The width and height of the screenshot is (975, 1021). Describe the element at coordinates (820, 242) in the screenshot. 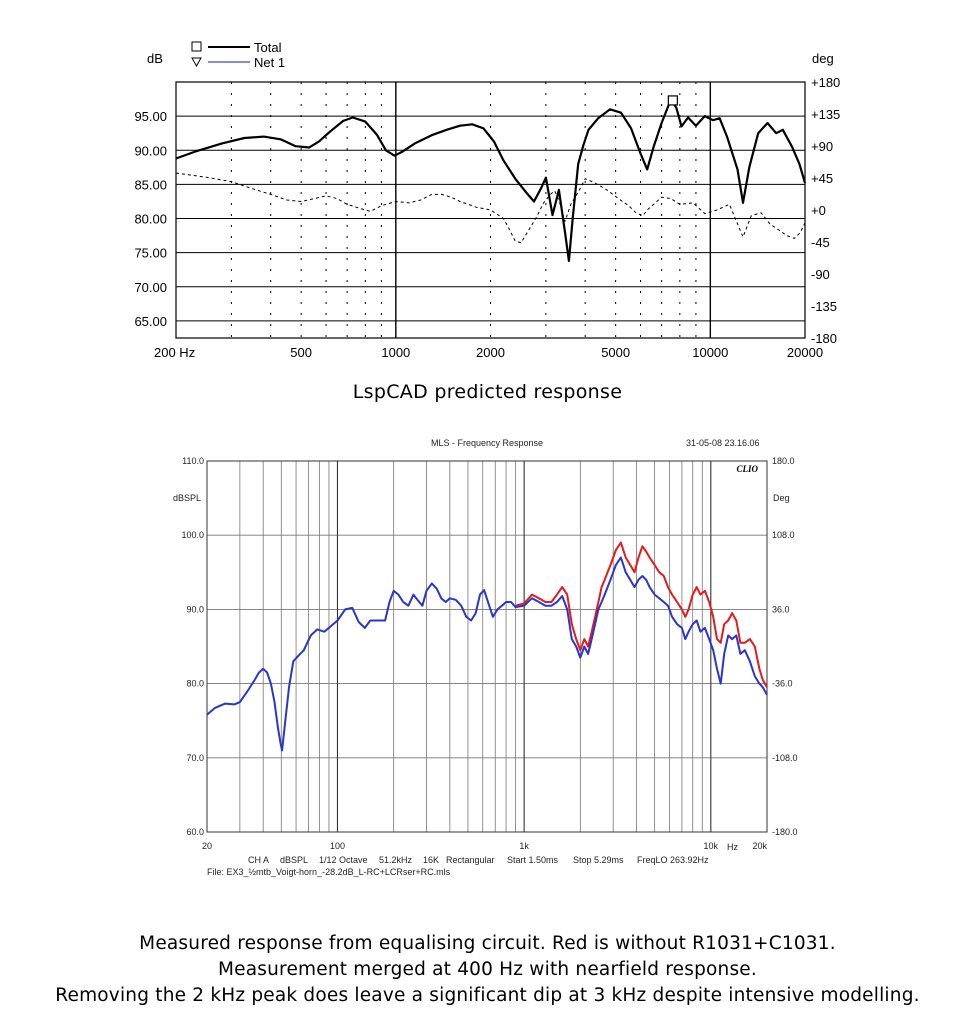

I see `chart1-y2tick-label: -45` at that location.